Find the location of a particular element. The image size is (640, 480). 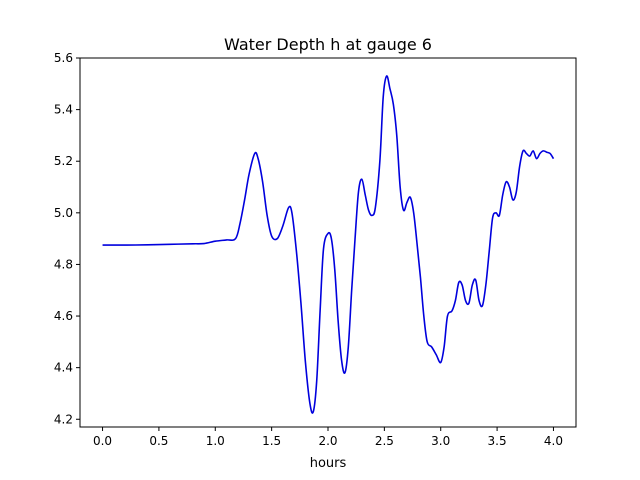

y-tick-label: 5.6 is located at coordinates (63, 58).